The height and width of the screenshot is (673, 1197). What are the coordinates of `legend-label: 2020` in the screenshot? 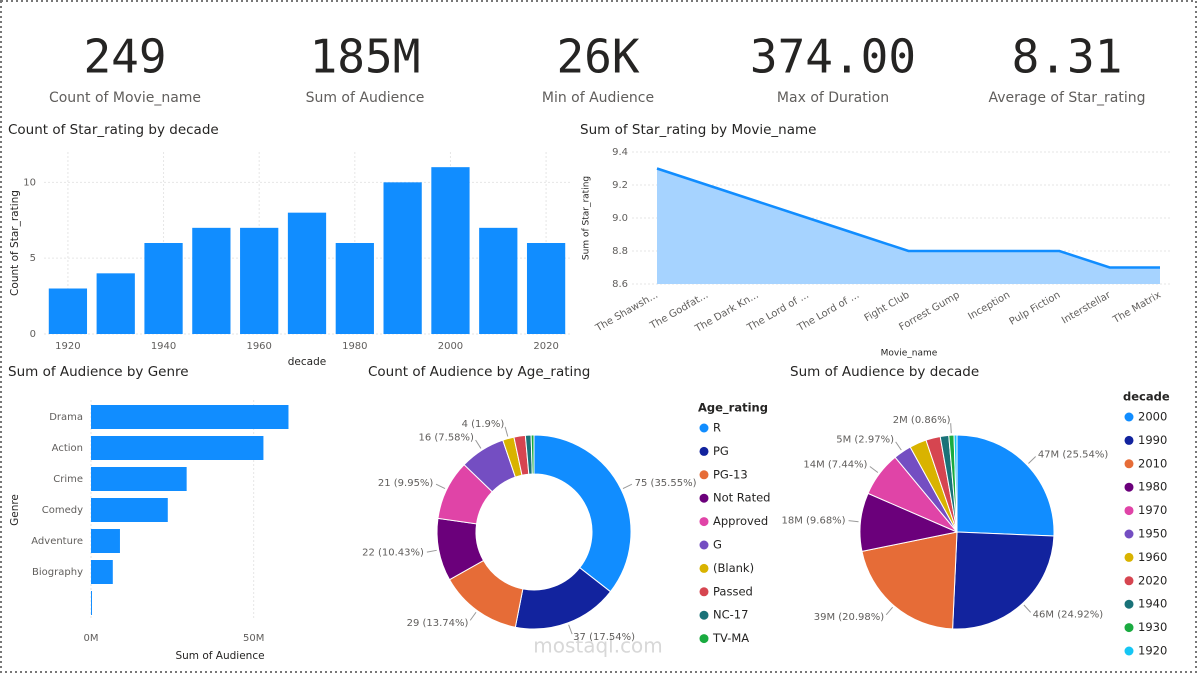 It's located at (1152, 580).